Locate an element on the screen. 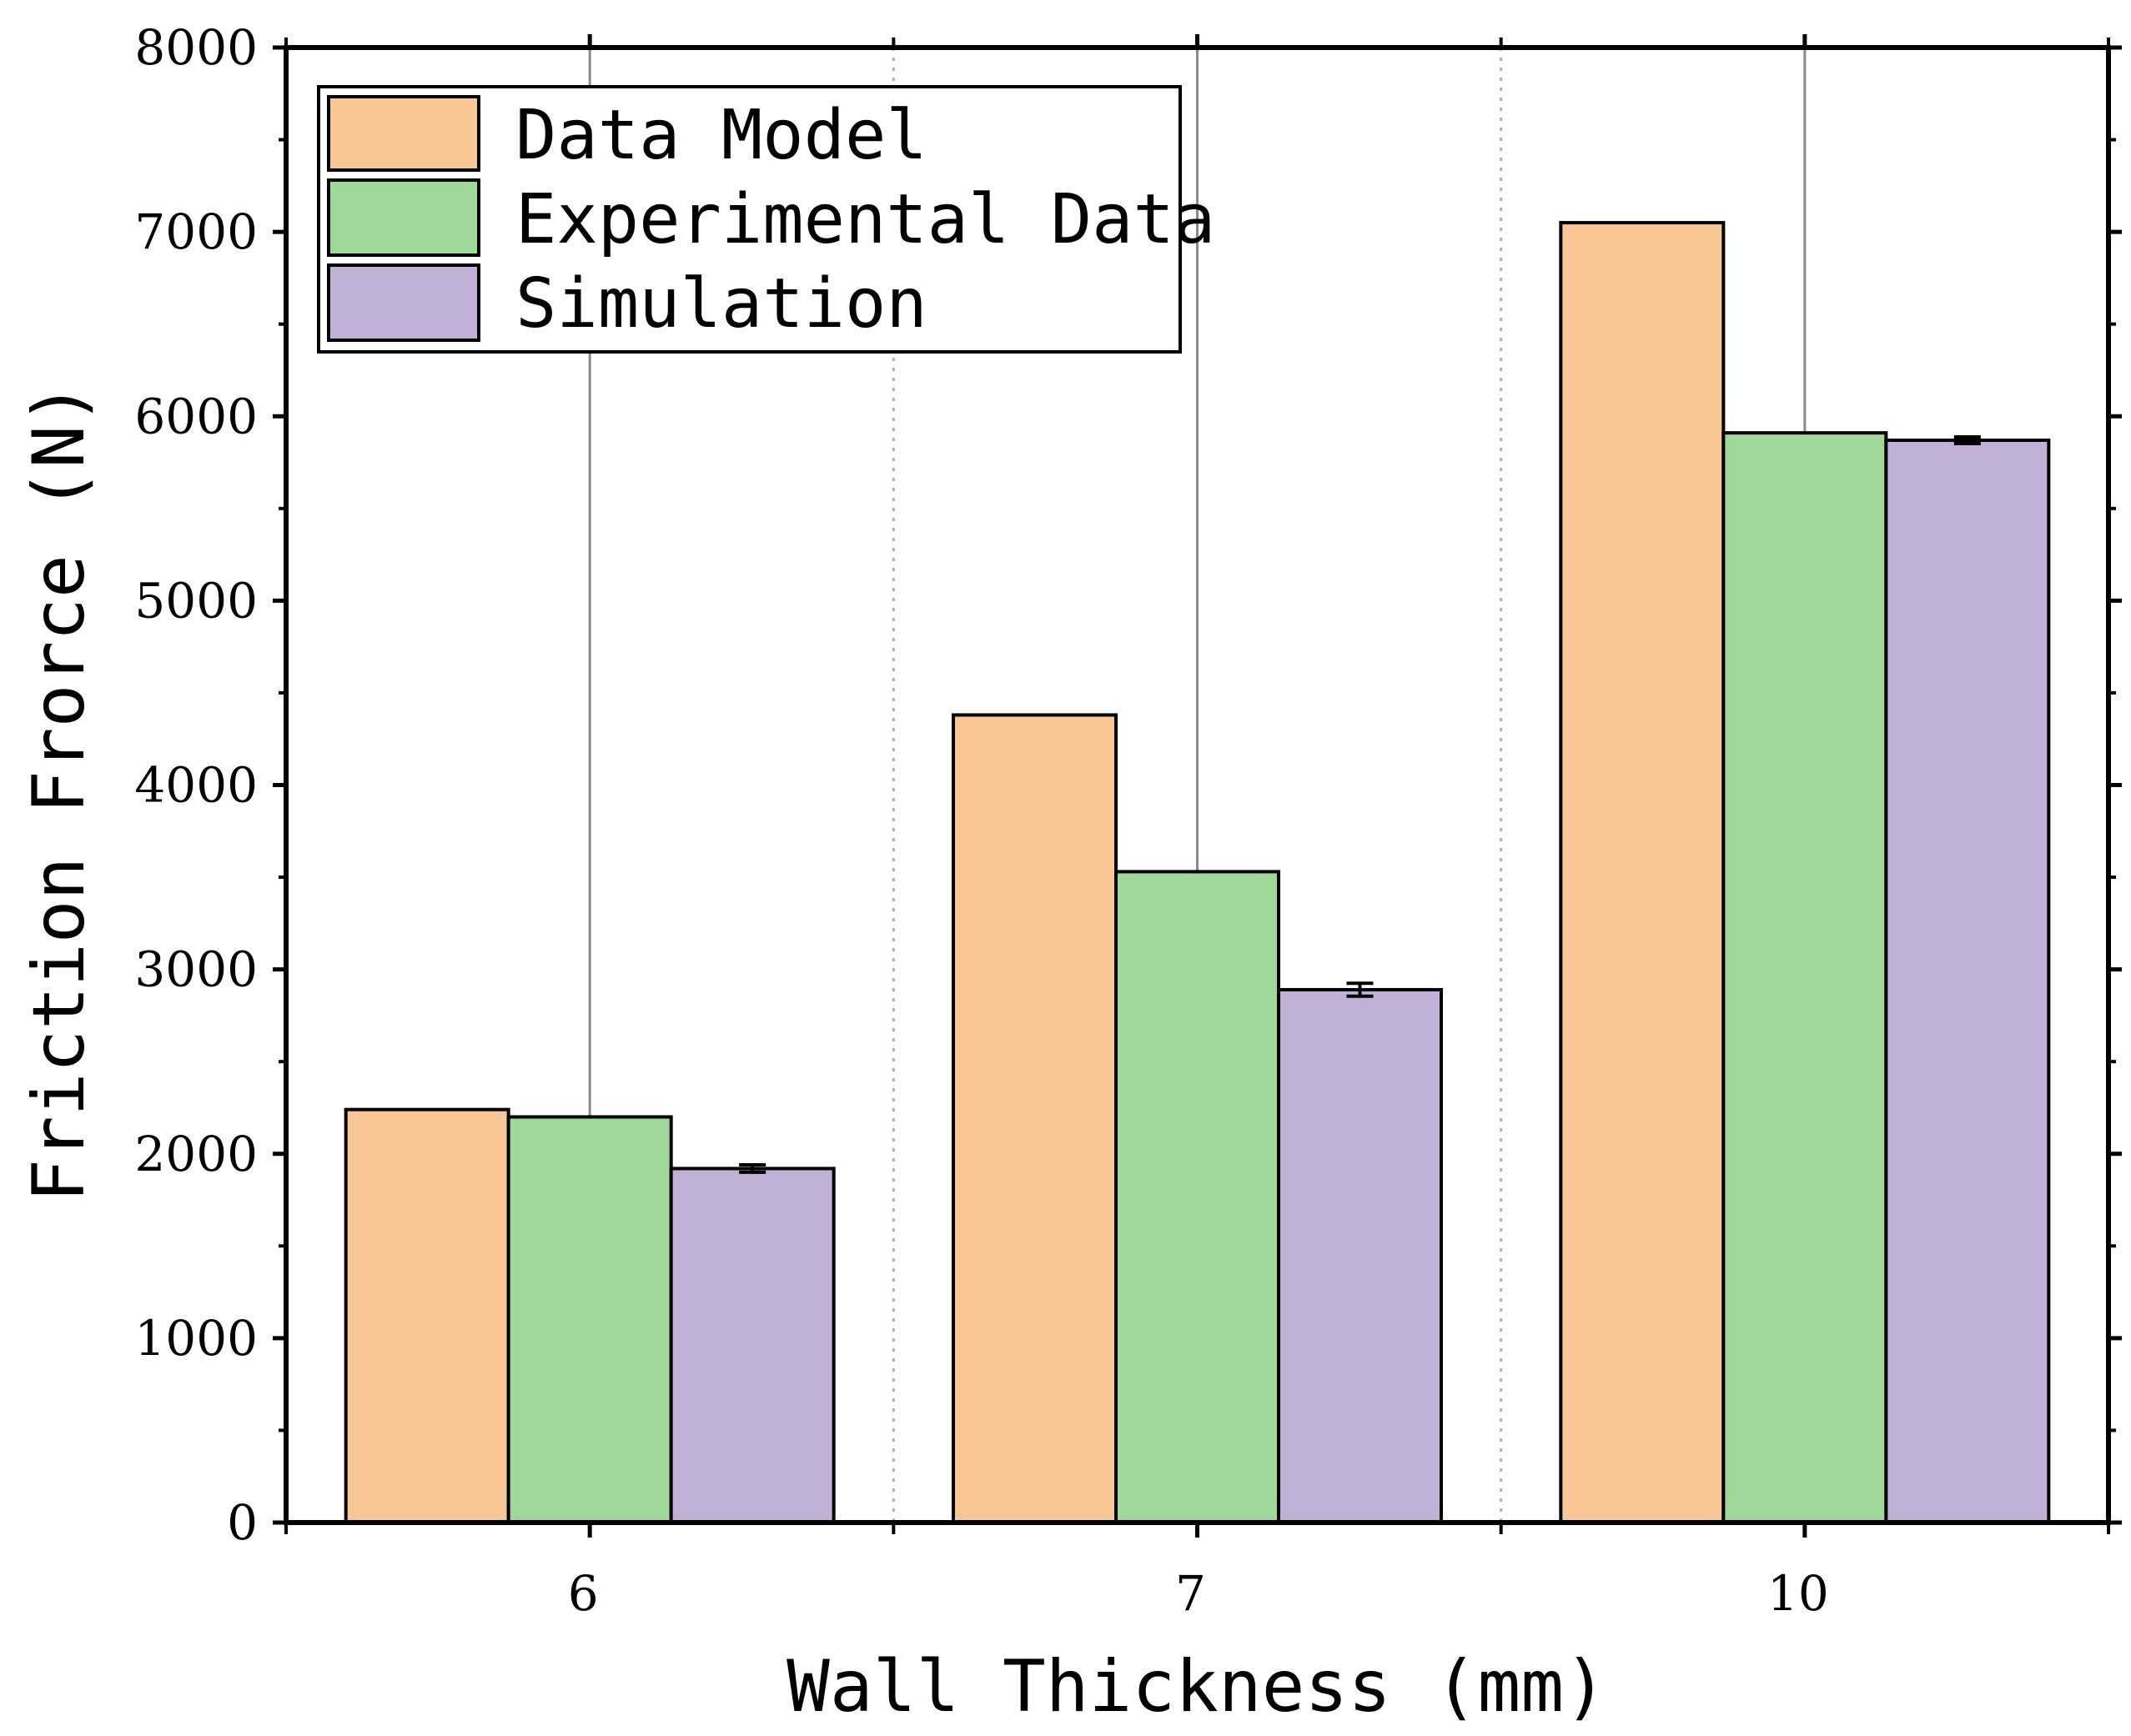  legend: Data Model Experimental Data Simulation is located at coordinates (766, 220).